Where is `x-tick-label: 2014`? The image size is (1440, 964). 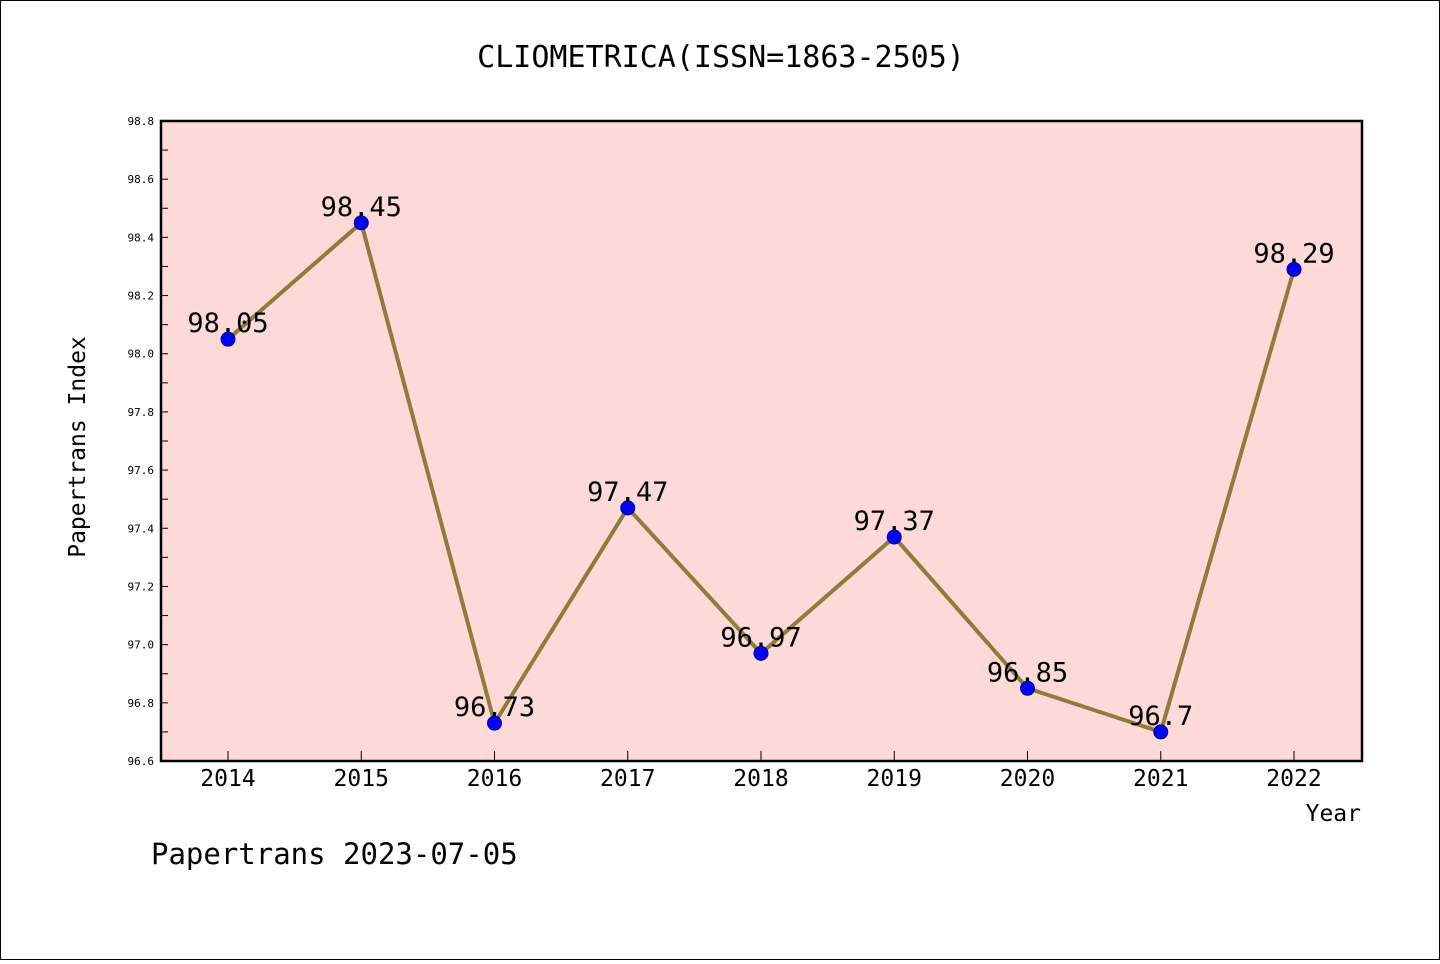
x-tick-label: 2014 is located at coordinates (227, 779).